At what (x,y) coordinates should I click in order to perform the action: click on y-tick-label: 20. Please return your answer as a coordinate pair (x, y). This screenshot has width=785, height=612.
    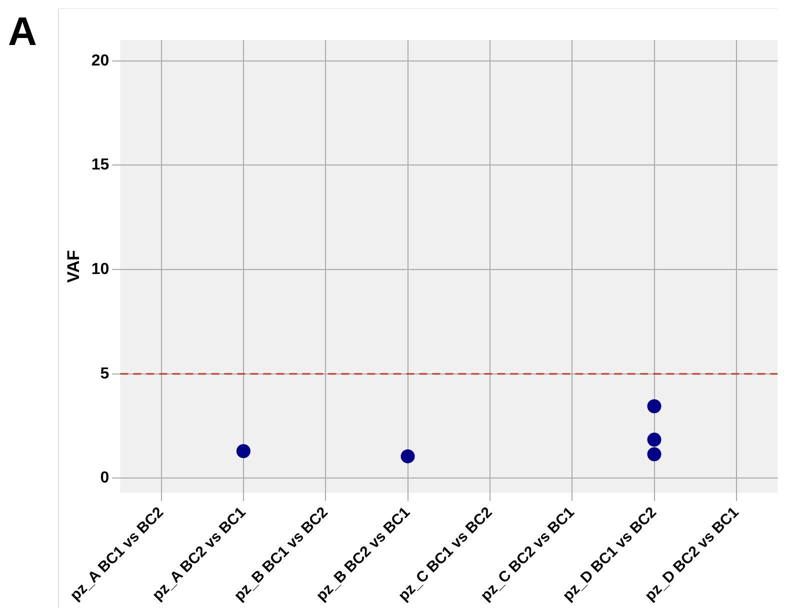
    Looking at the image, I should click on (100, 61).